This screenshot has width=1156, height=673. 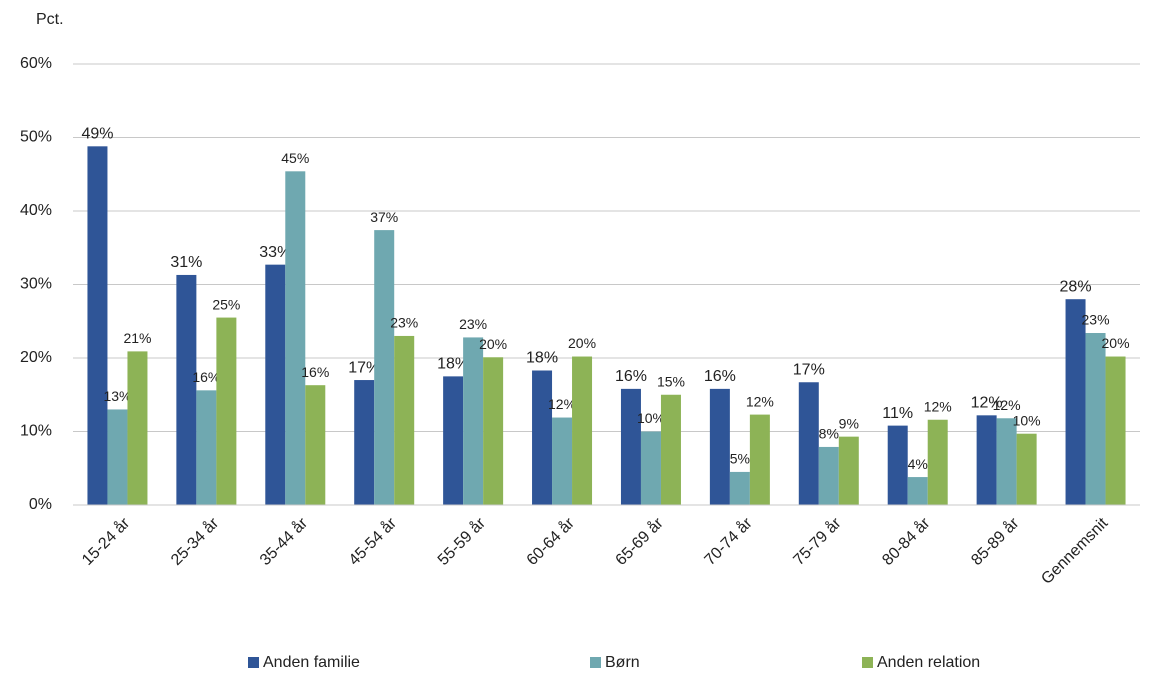 I want to click on data-label: 28%, so click(x=1076, y=286).